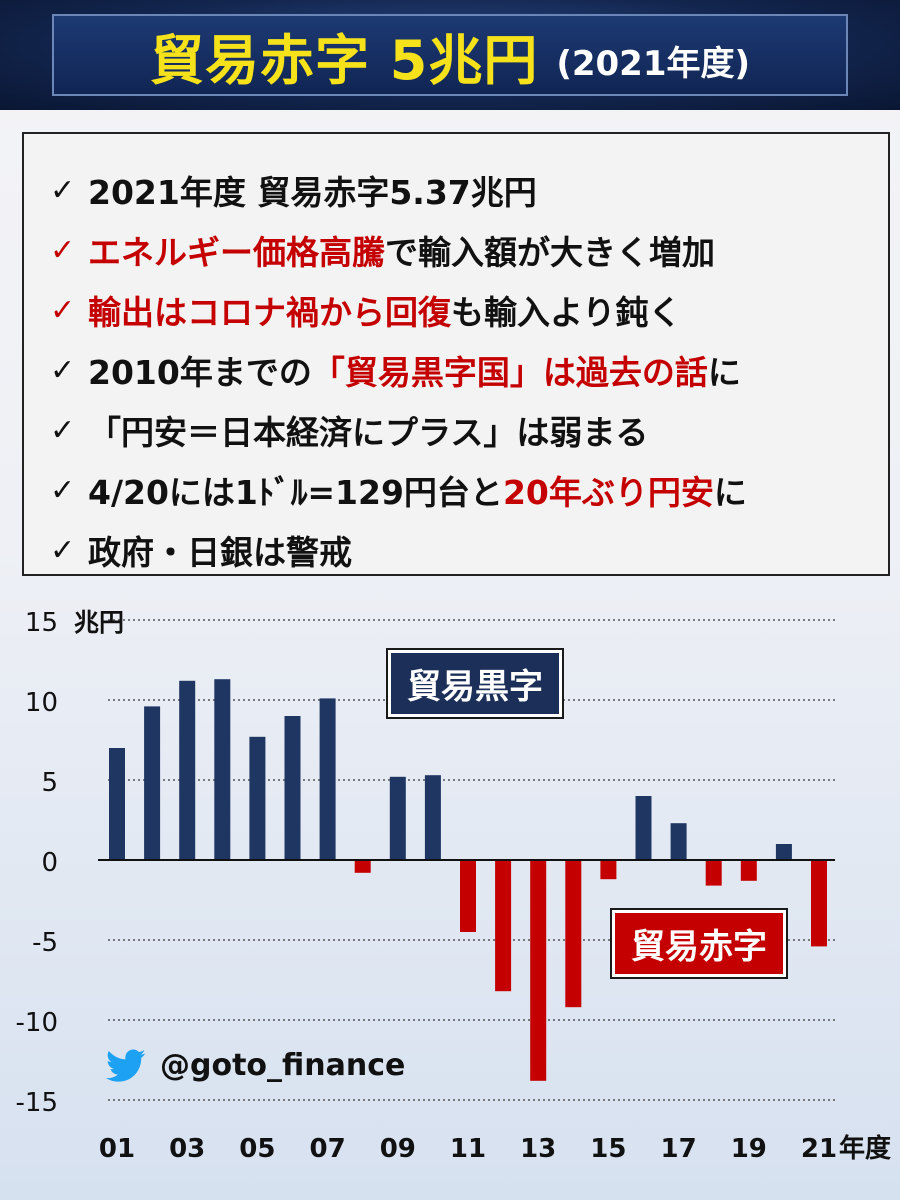  What do you see at coordinates (865, 1148) in the screenshot?
I see `x-unit-label: 年度` at bounding box center [865, 1148].